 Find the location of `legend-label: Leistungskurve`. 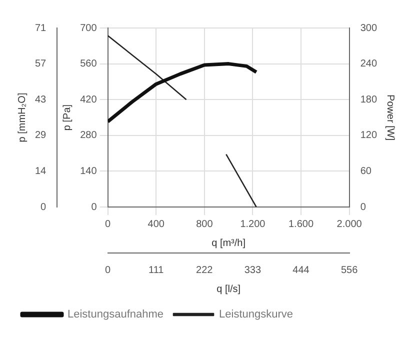

legend-label: Leistungskurve is located at coordinates (256, 314).